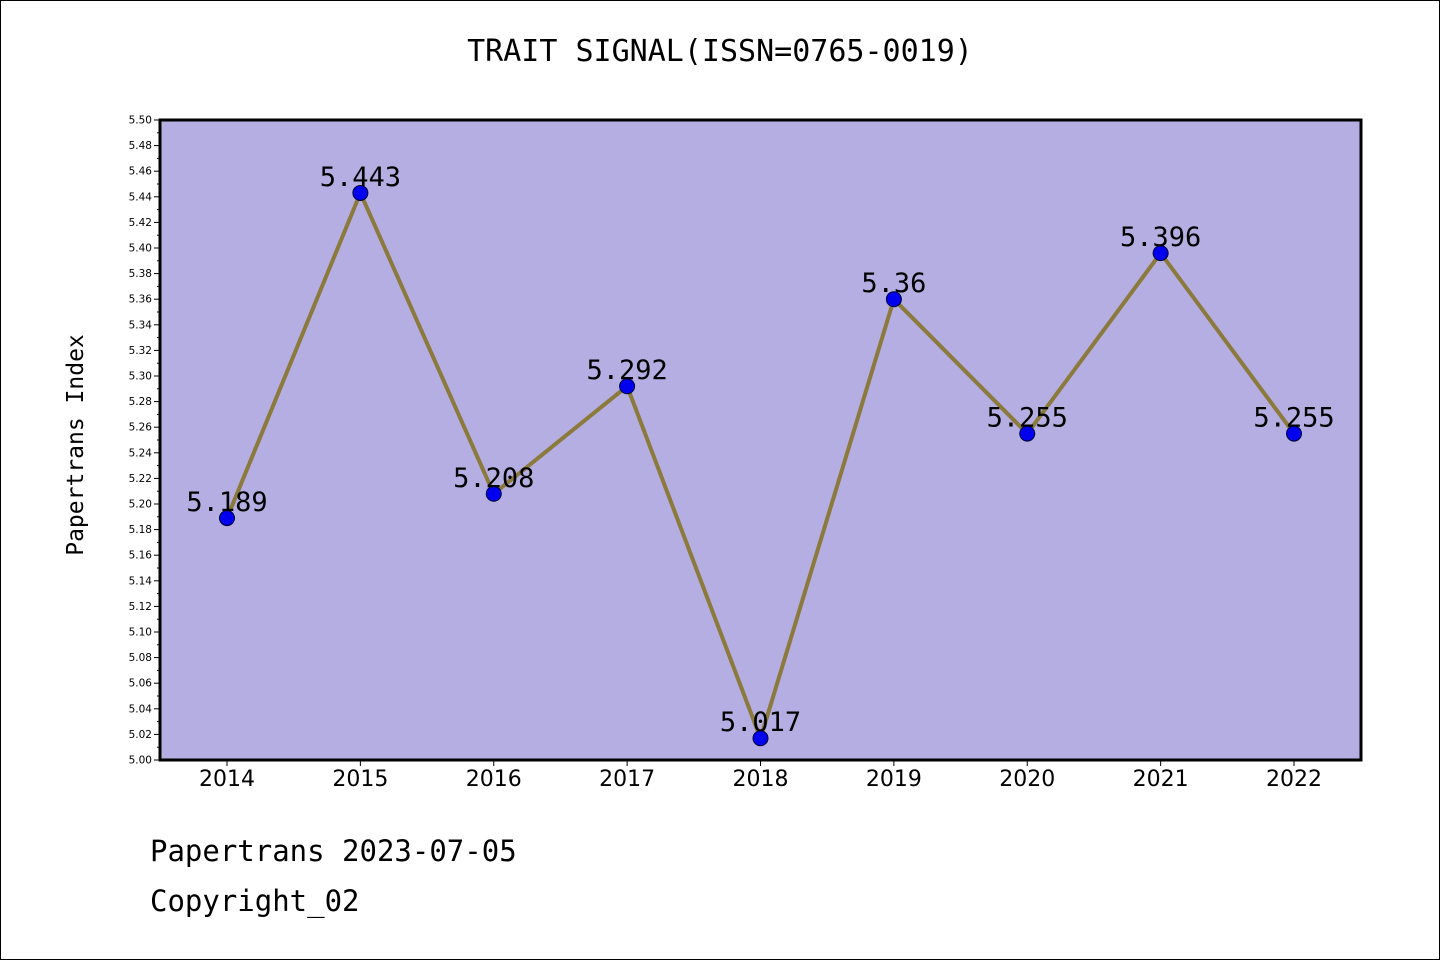 This screenshot has width=1440, height=960. What do you see at coordinates (720, 51) in the screenshot?
I see `chart-title: TRAIT SIGNAL(ISSN=0765-0019)` at bounding box center [720, 51].